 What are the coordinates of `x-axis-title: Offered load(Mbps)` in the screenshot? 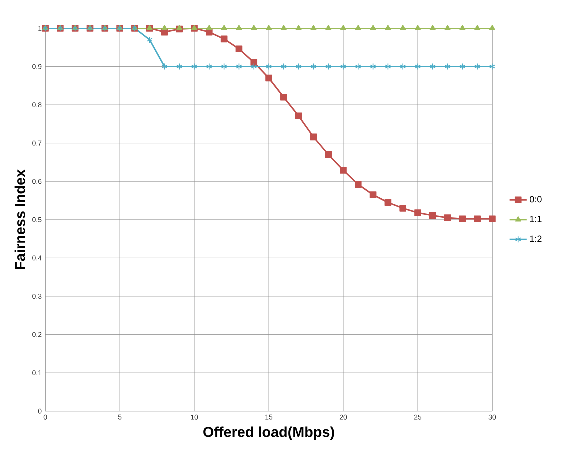 It's located at (269, 433).